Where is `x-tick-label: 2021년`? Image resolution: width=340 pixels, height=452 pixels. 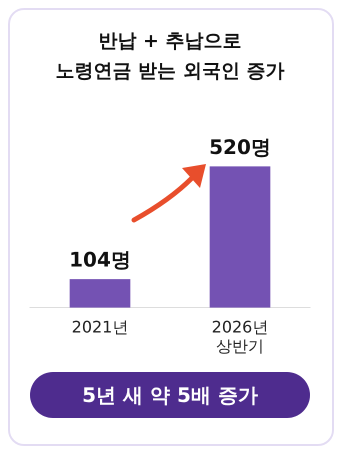
x-tick-label: 2021년 is located at coordinates (100, 326).